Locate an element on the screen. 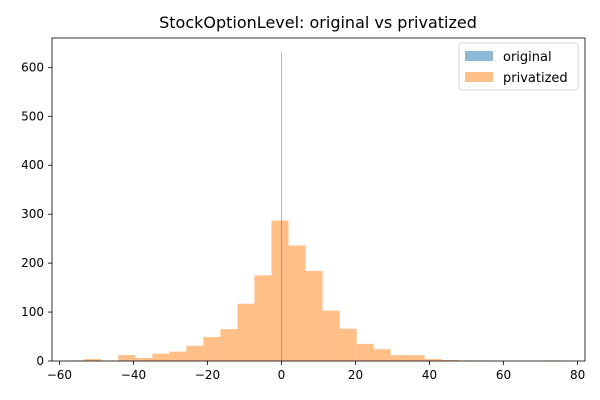 The width and height of the screenshot is (600, 400). legend-swatch-privatized is located at coordinates (479, 77).